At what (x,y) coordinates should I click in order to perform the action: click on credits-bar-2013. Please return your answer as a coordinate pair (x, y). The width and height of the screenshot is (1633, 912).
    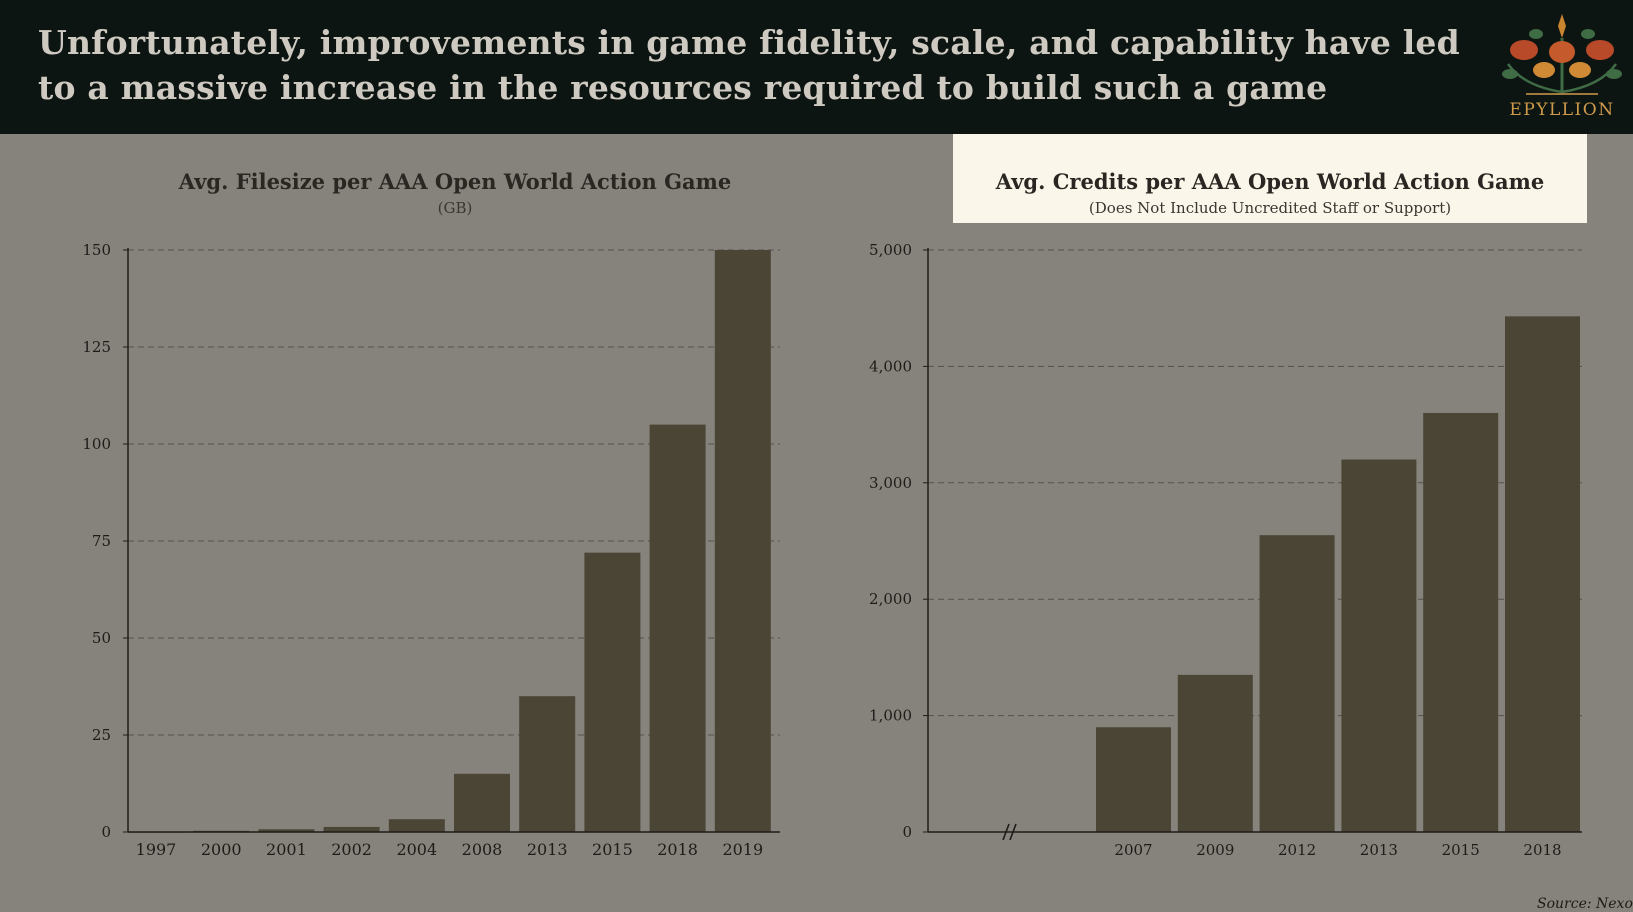
    Looking at the image, I should click on (1379, 645).